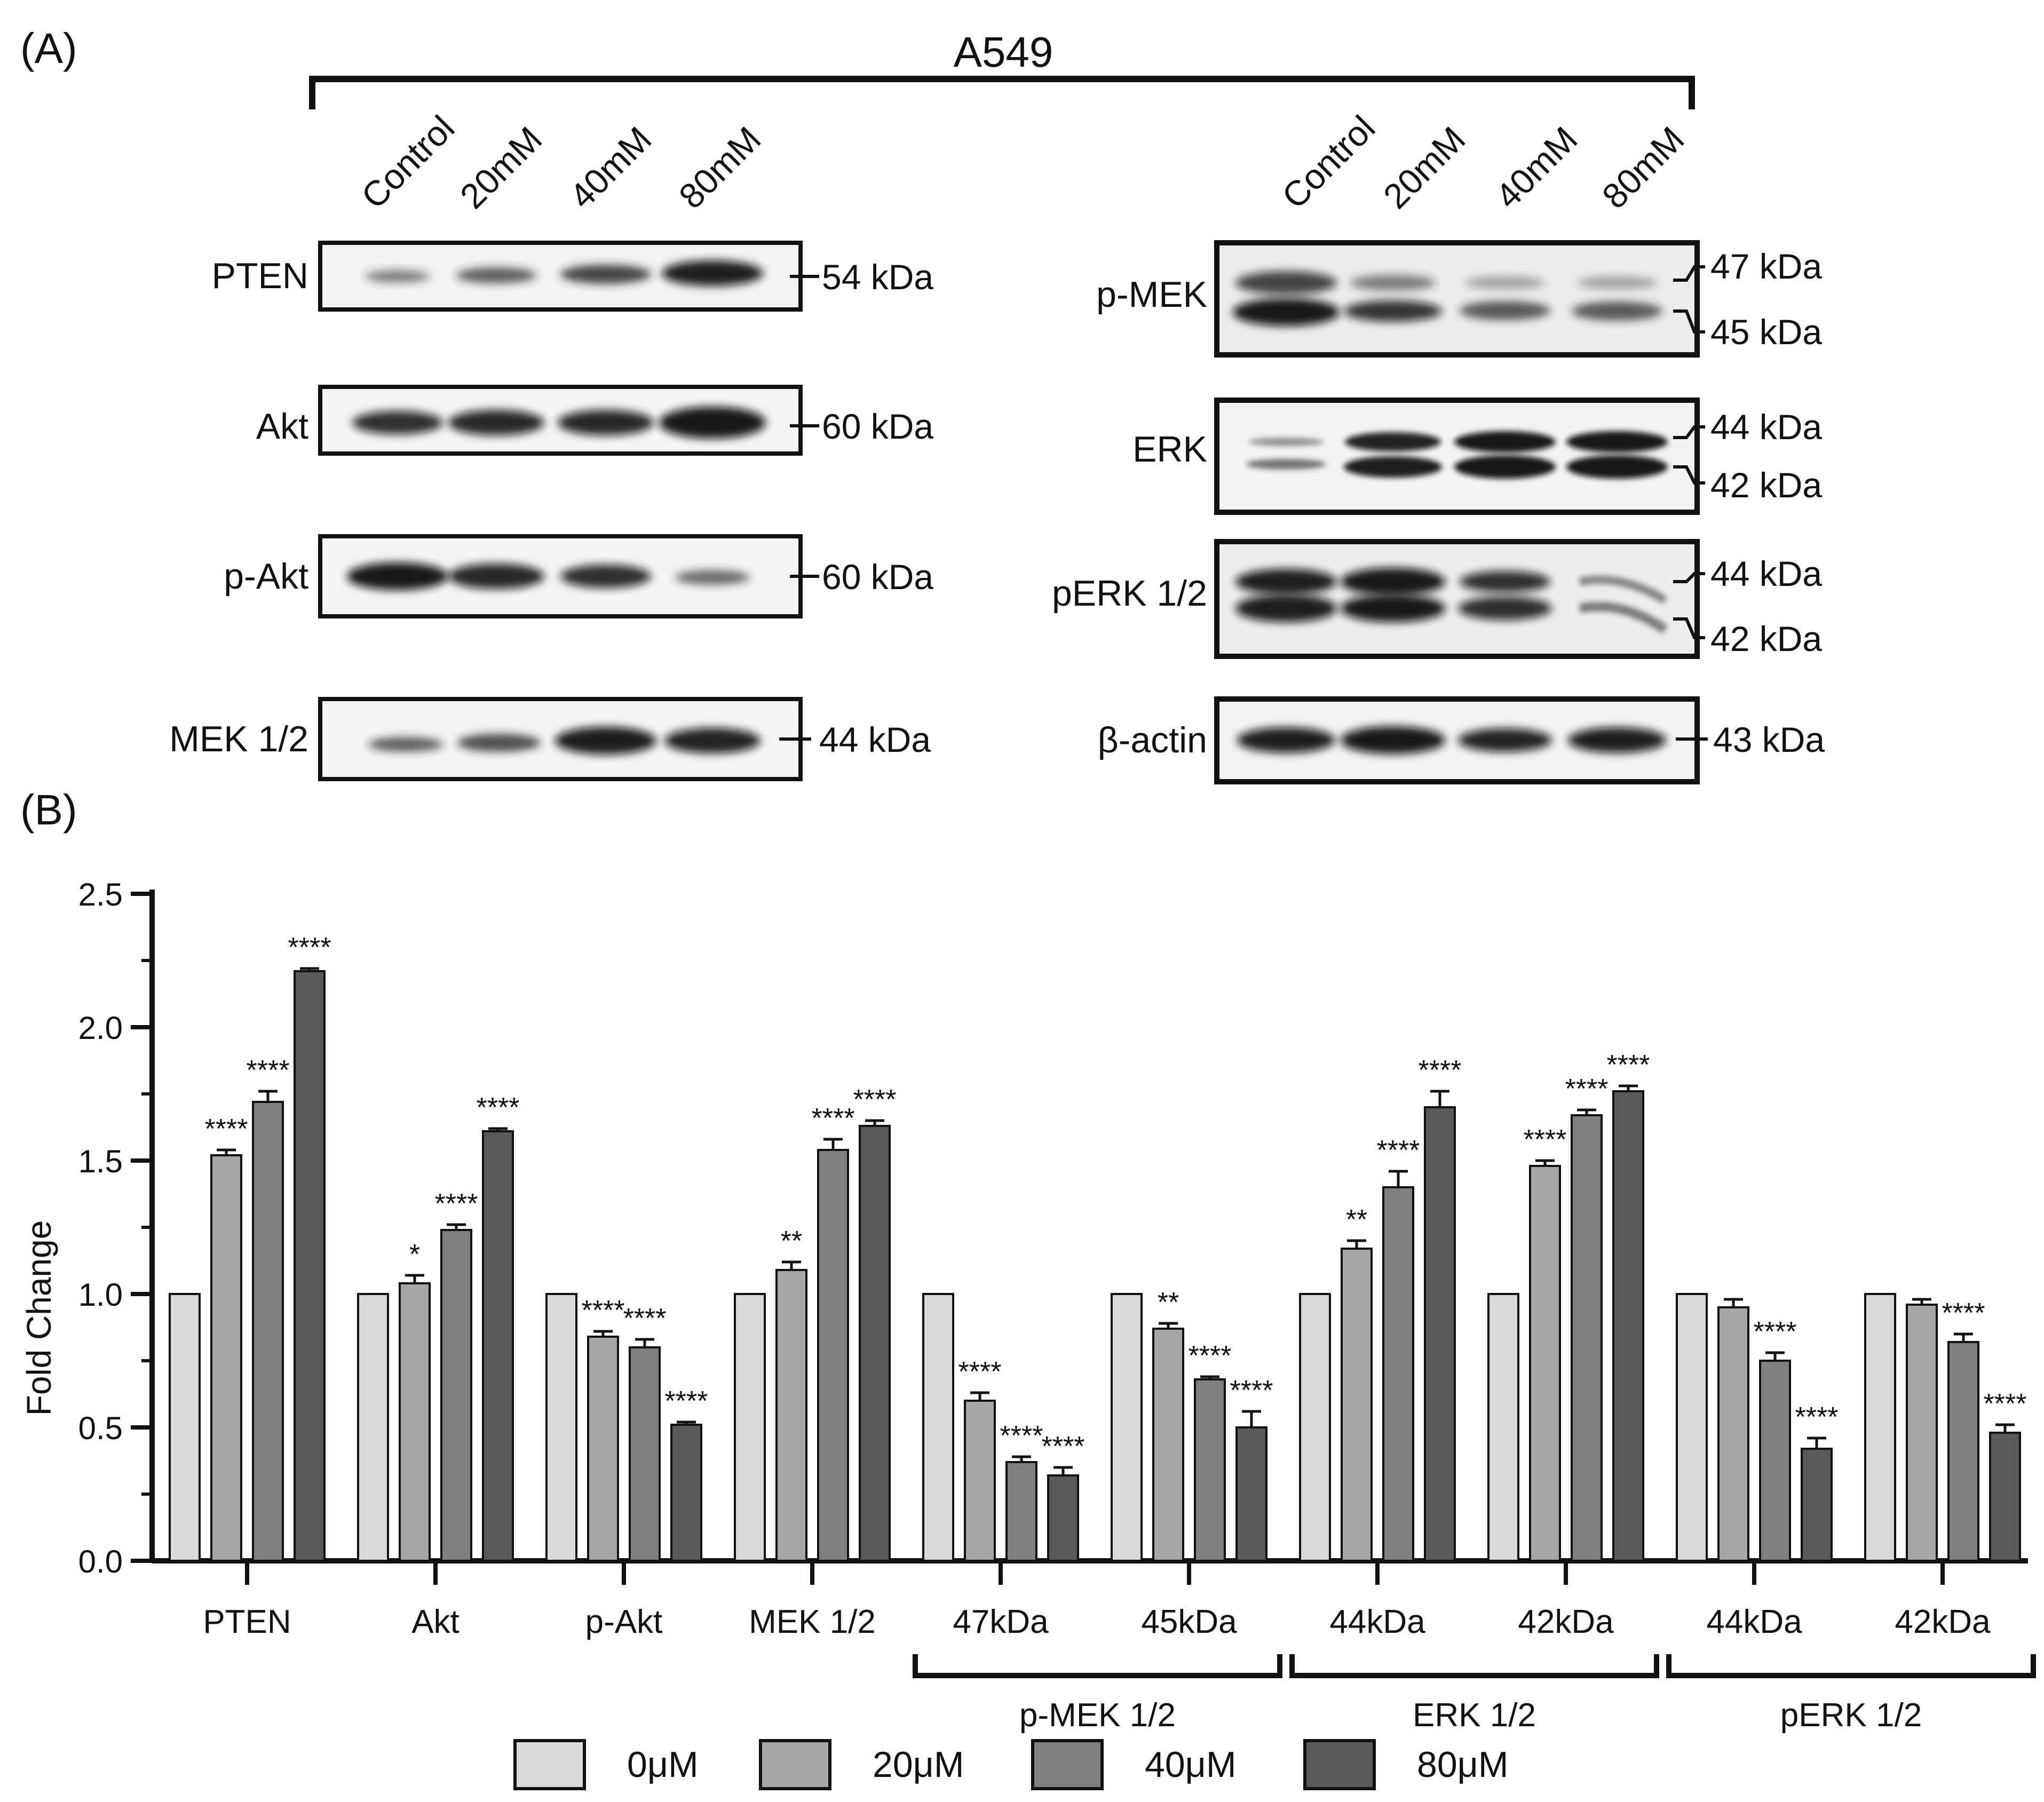  Describe the element at coordinates (101, 1028) in the screenshot. I see `y-tick-label: 2.0` at that location.